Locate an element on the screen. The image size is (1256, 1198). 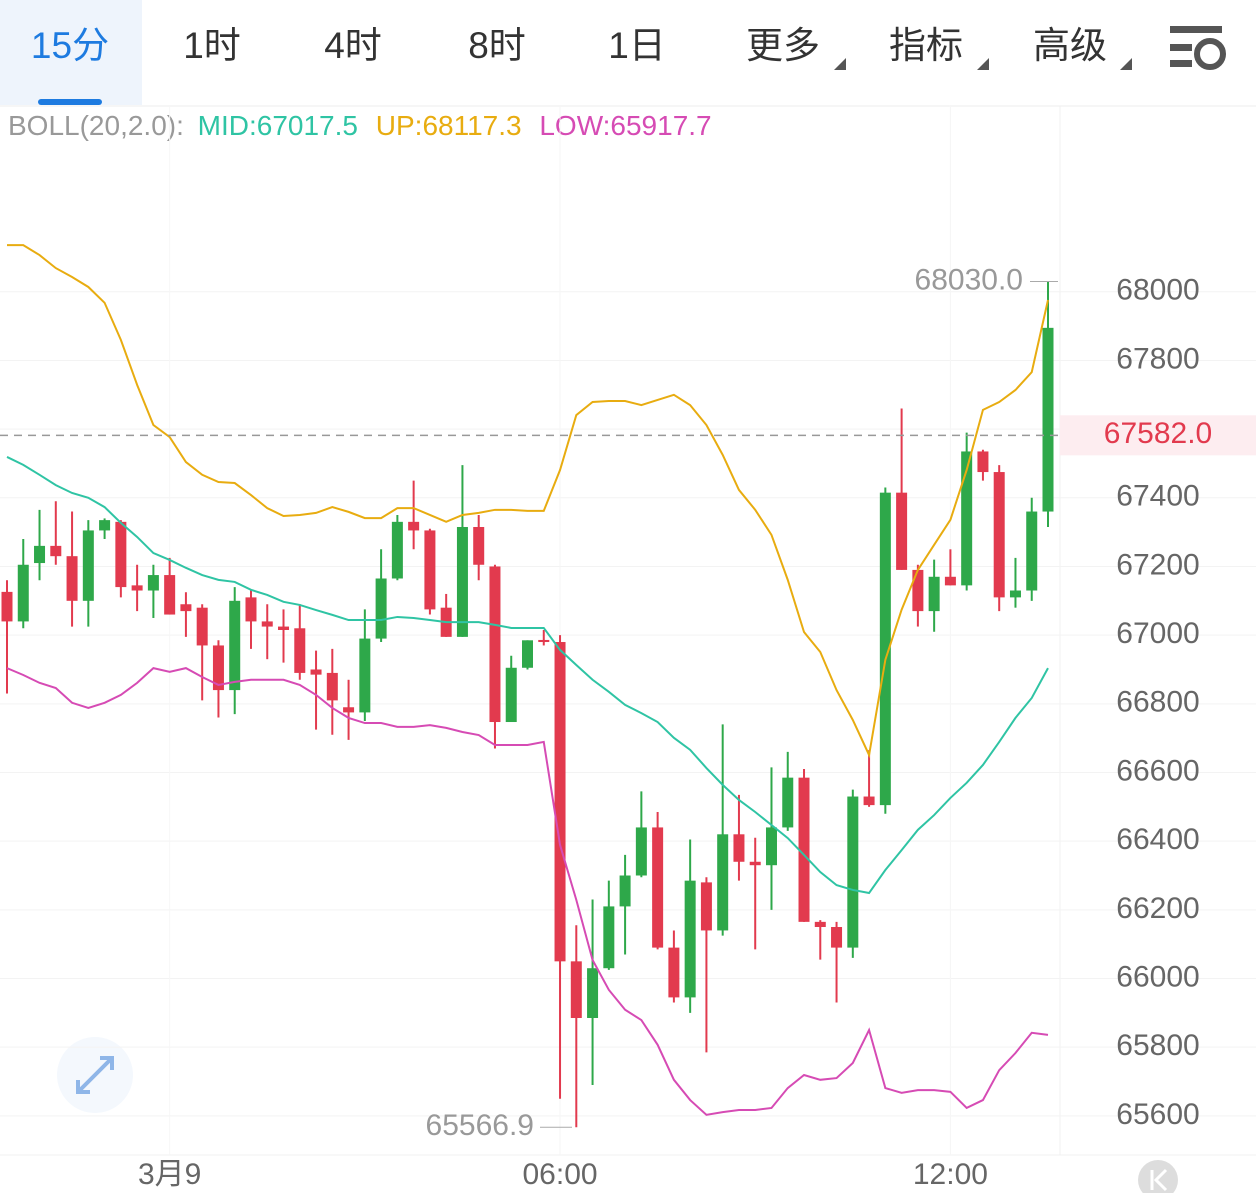
tab-underline is located at coordinates (70, 102).